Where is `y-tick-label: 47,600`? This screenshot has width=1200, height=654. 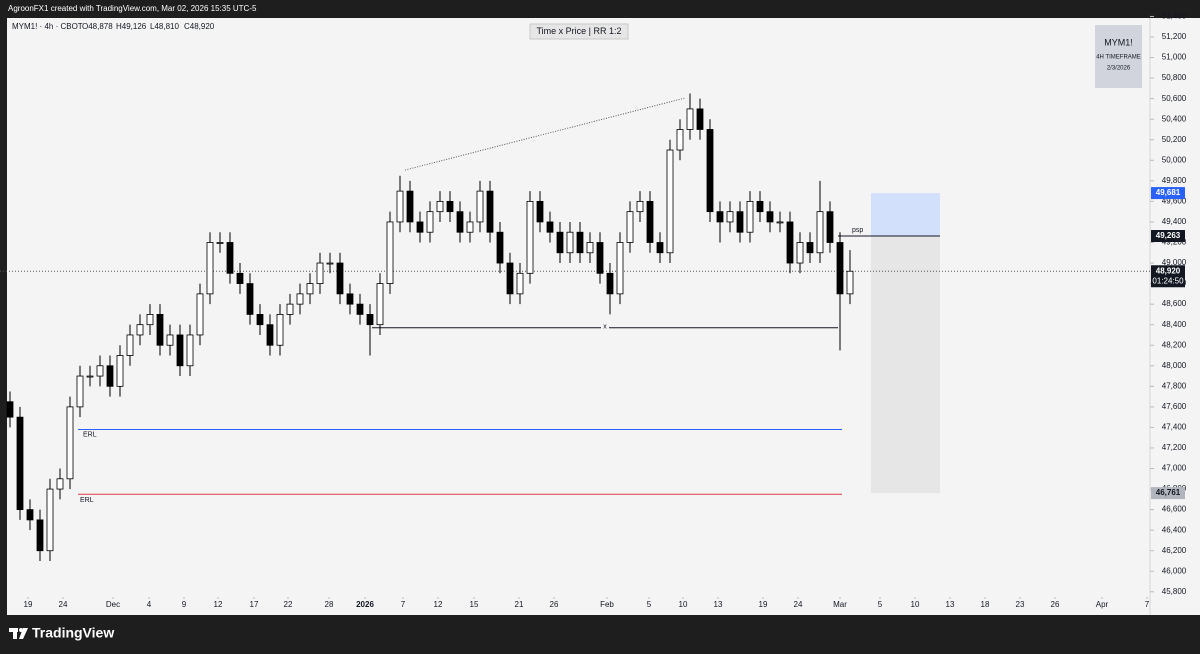 y-tick-label: 47,600 is located at coordinates (1174, 406).